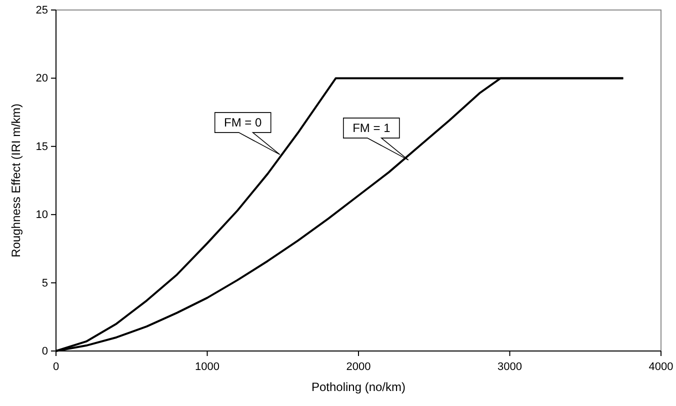 The image size is (676, 406). What do you see at coordinates (510, 367) in the screenshot?
I see `x-tick-label: 3000` at bounding box center [510, 367].